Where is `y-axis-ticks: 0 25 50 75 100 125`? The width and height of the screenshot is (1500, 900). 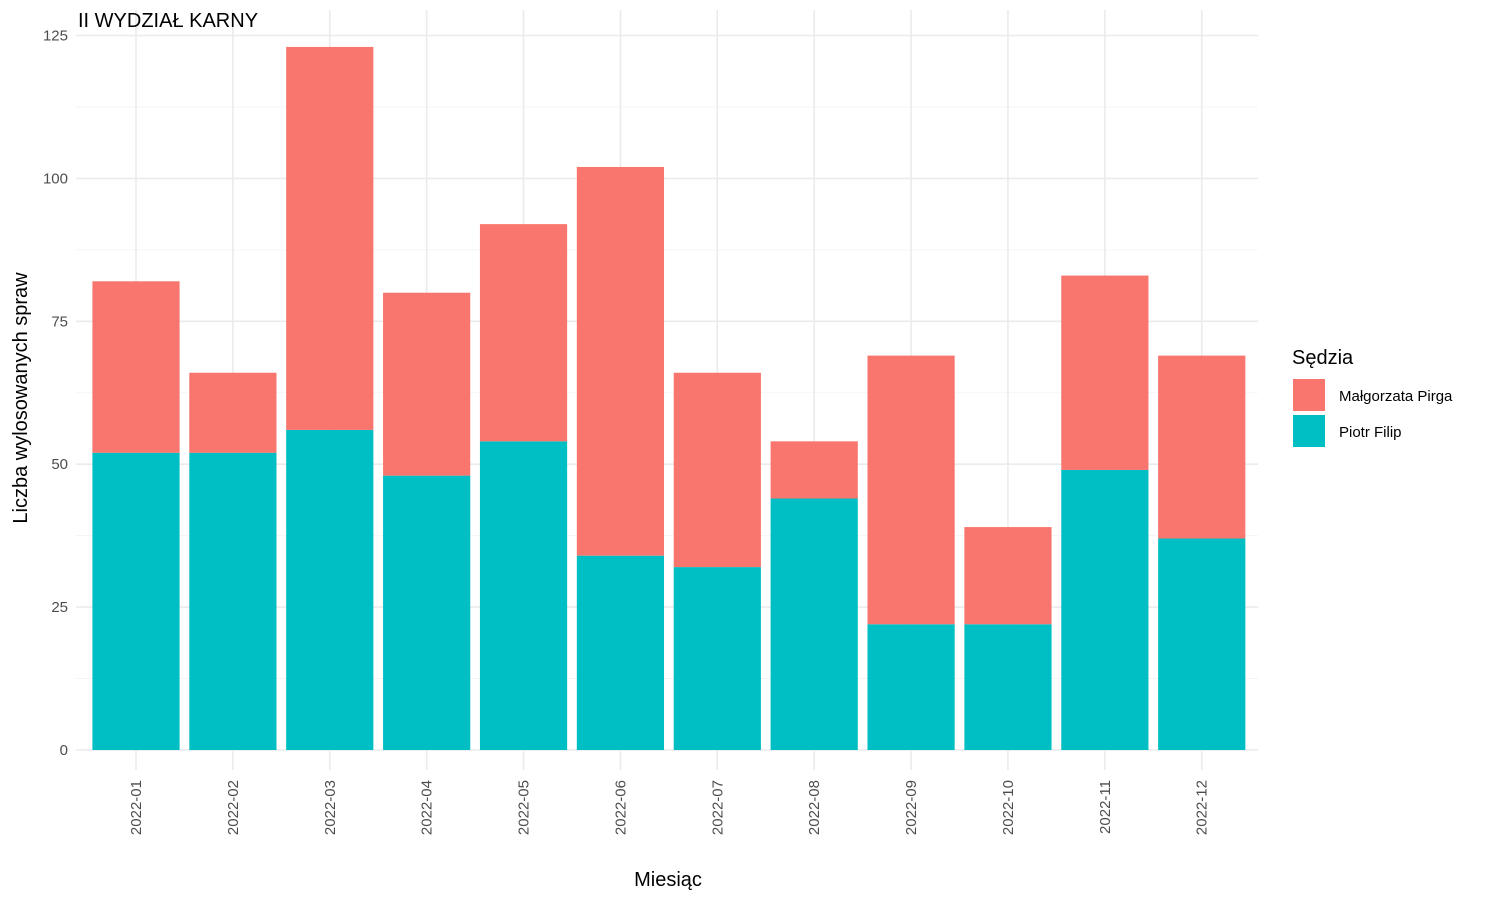
y-axis-ticks: 0 25 50 75 100 125 is located at coordinates (55, 394).